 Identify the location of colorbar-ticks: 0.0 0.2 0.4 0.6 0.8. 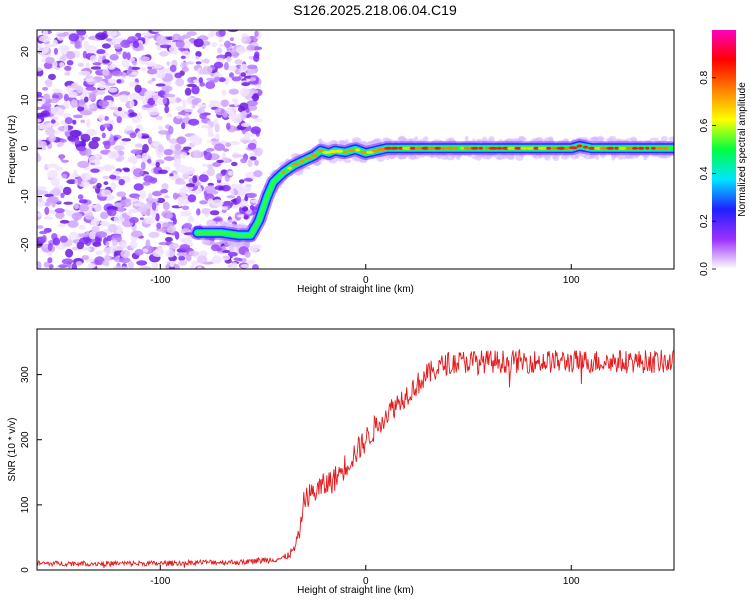
(707, 173).